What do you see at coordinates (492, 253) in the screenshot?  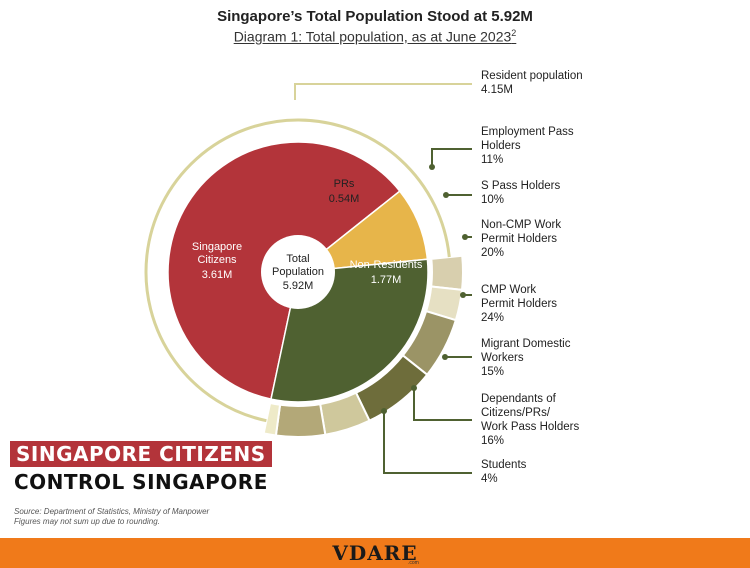 I see `callout-3-value: 20%` at bounding box center [492, 253].